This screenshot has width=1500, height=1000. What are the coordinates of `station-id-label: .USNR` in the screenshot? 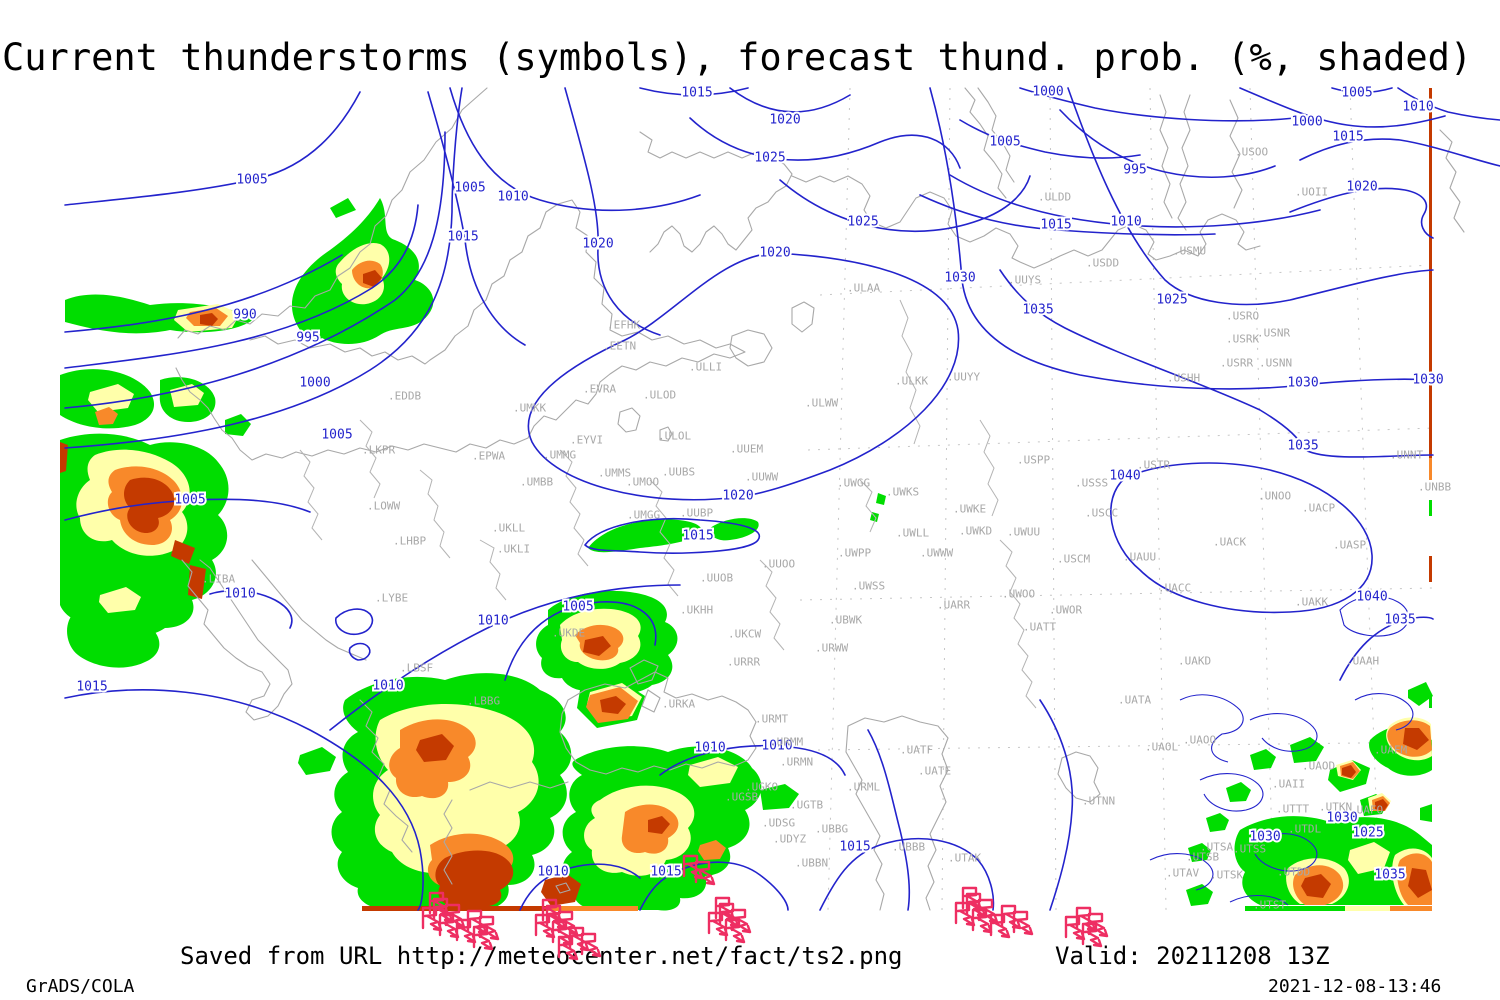 It's located at (1273, 333).